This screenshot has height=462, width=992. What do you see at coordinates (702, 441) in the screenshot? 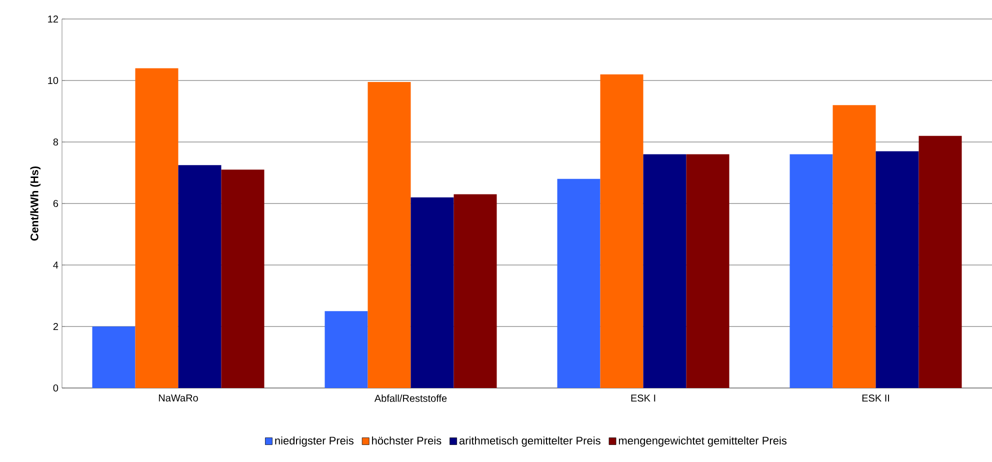
I see `legend-label: mengengewichtet gemittelter Preis` at bounding box center [702, 441].